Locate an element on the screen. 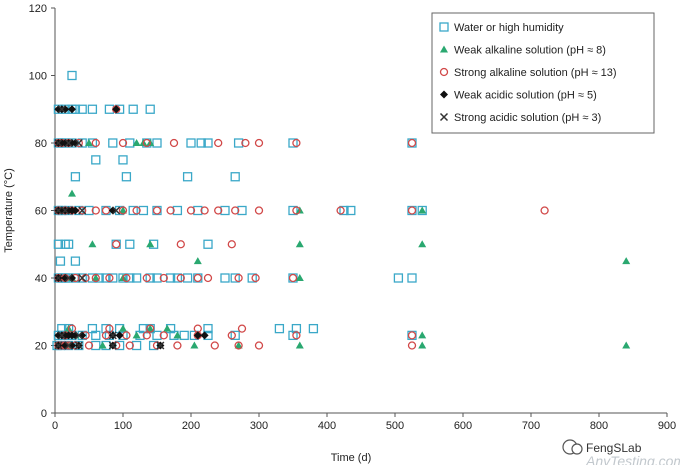 This screenshot has height=465, width=680. watermark-site-text: AnyTesting.com is located at coordinates (632, 459).